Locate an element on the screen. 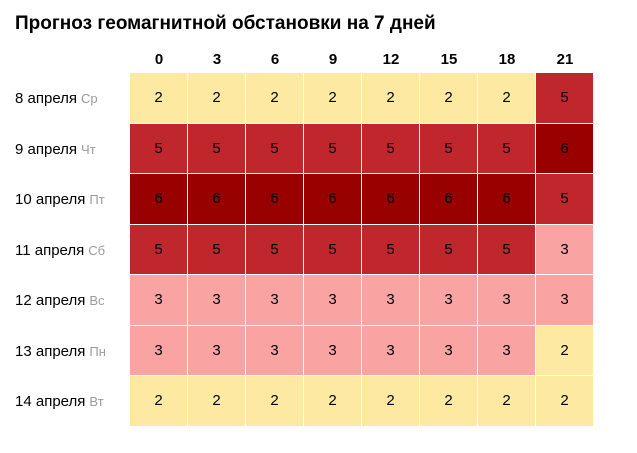 This screenshot has height=453, width=637. hour-header-6: 6 is located at coordinates (275, 59).